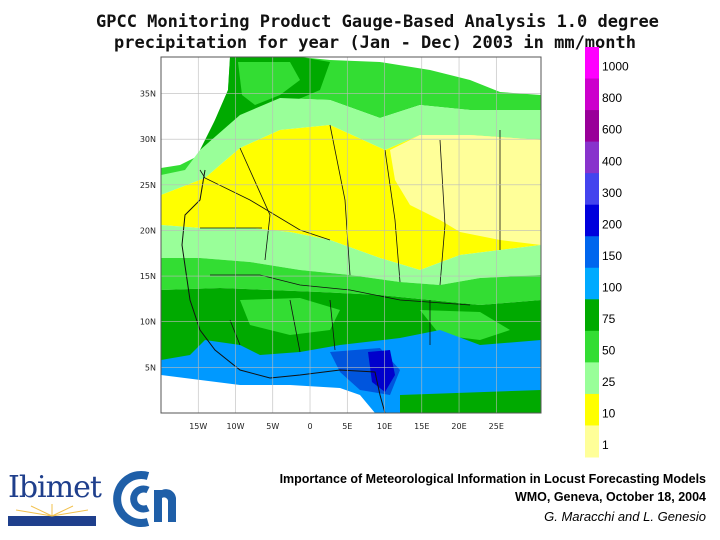 This screenshot has width=720, height=540. I want to click on gulf-of-guinea, so click(268, 394).